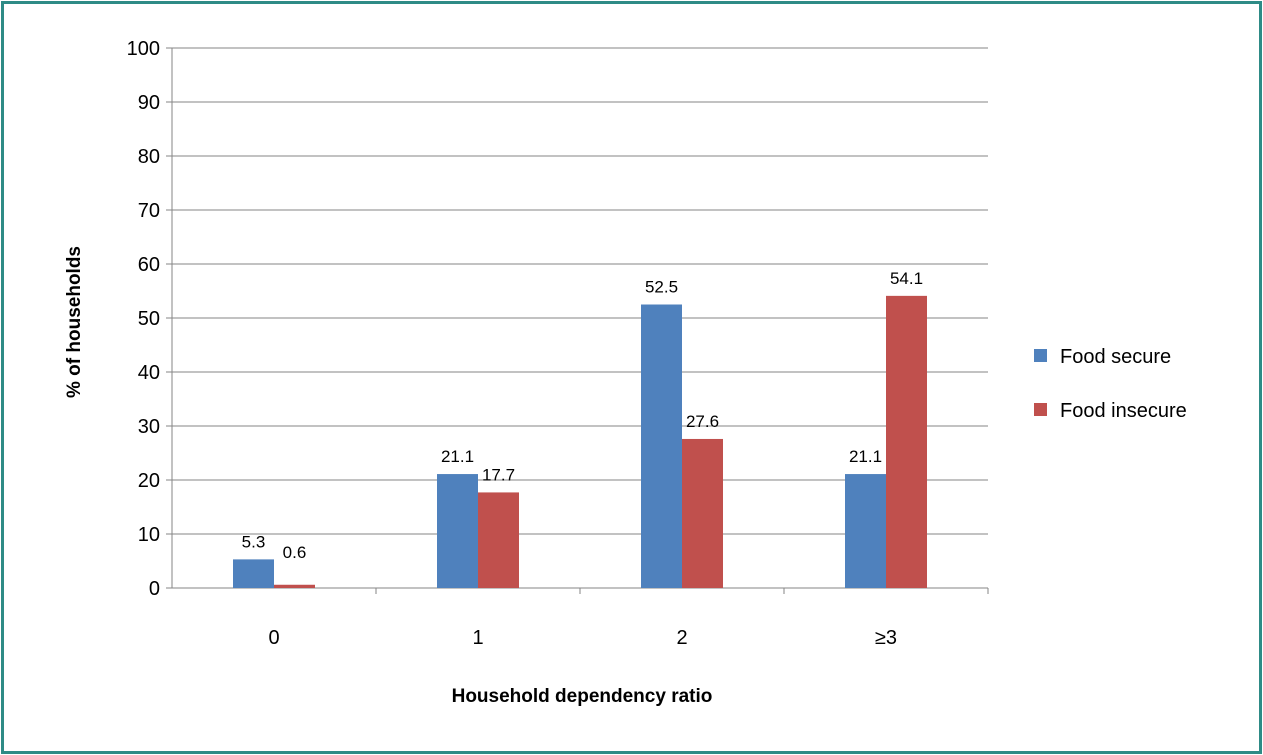 This screenshot has height=755, width=1263. Describe the element at coordinates (1110, 384) in the screenshot. I see `legend: Food secure Food insecure` at that location.